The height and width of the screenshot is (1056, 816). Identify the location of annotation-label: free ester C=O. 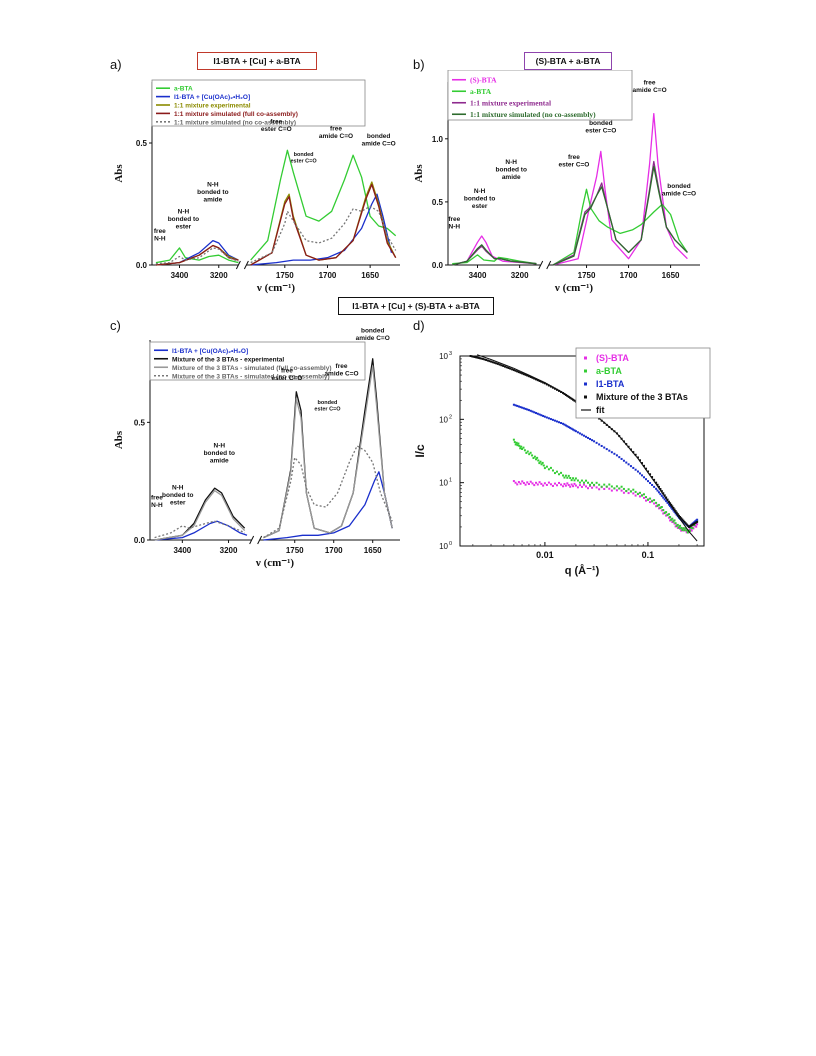
(276, 125).